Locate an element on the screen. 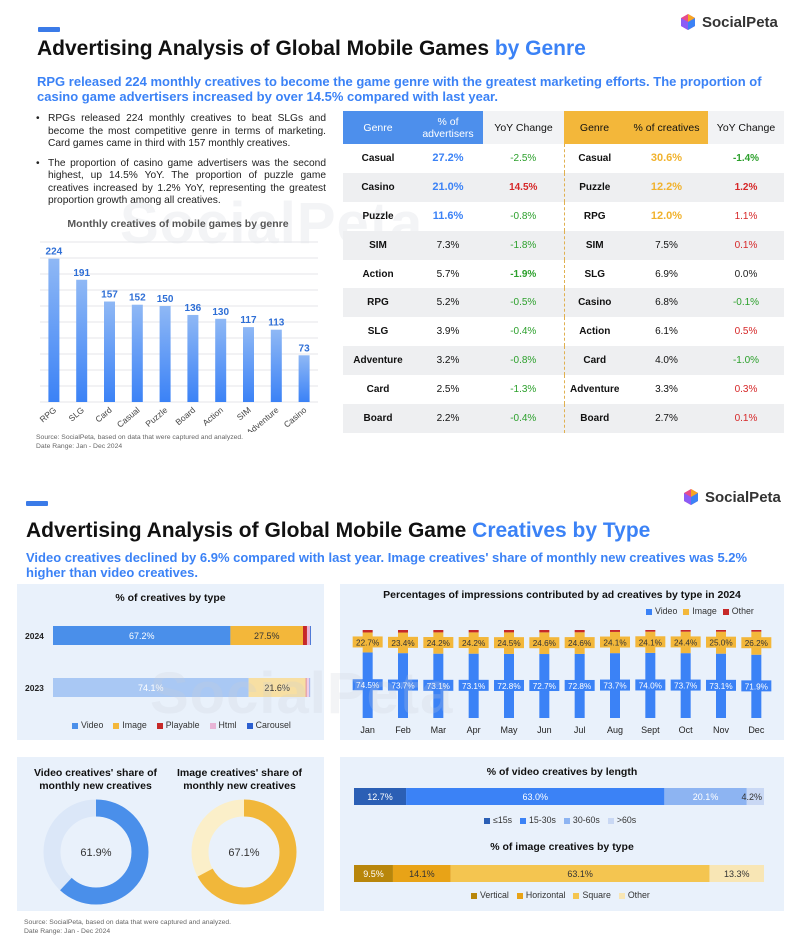  table-row: Adventure 3.2% -0.8% Card 4.0% -1.0% is located at coordinates (563, 361).